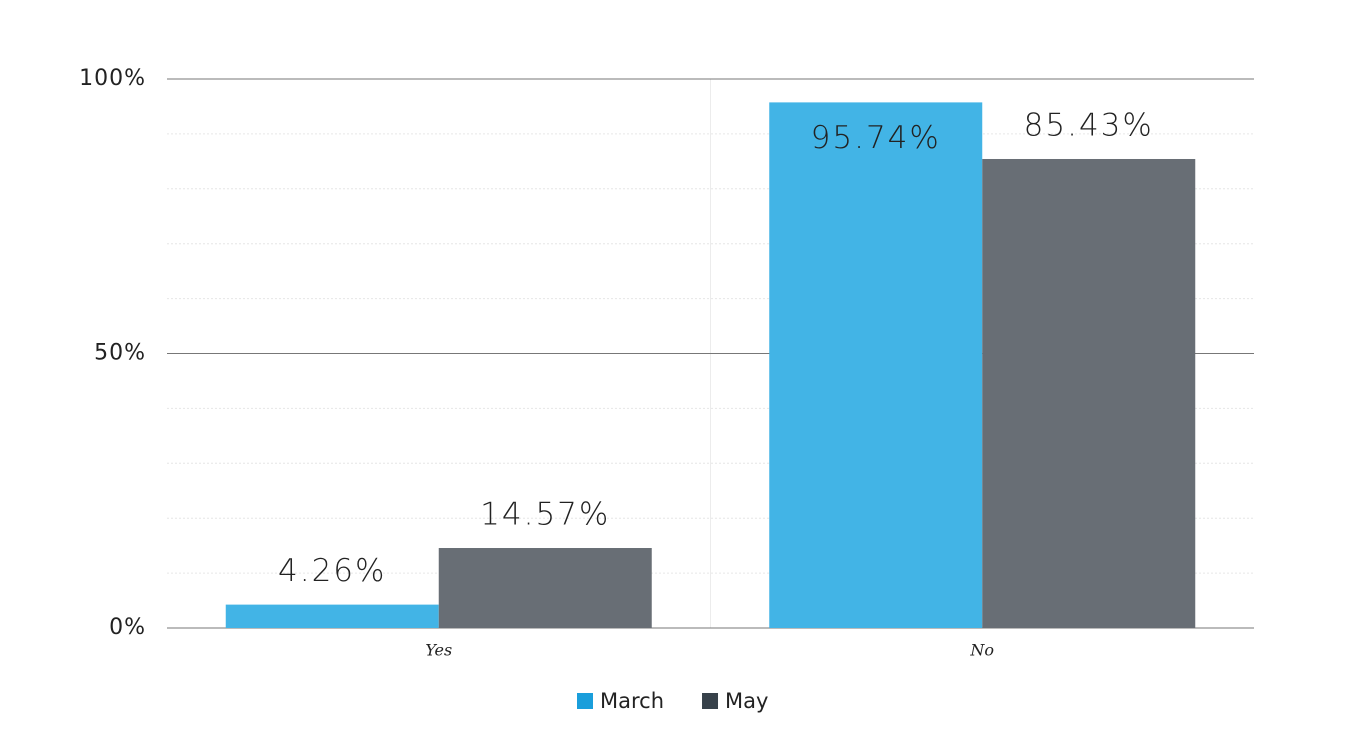 The width and height of the screenshot is (1355, 750). Describe the element at coordinates (632, 701) in the screenshot. I see `legend-label: March` at that location.